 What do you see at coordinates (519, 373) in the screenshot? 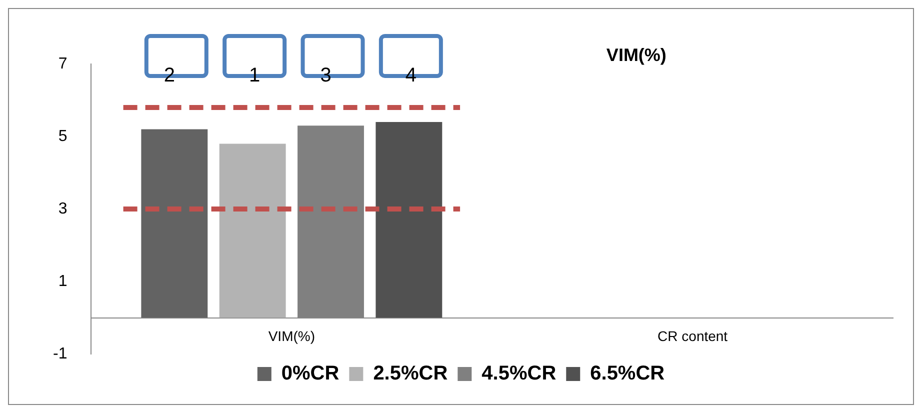
I see `legend-label: 4.5%CR` at bounding box center [519, 373].